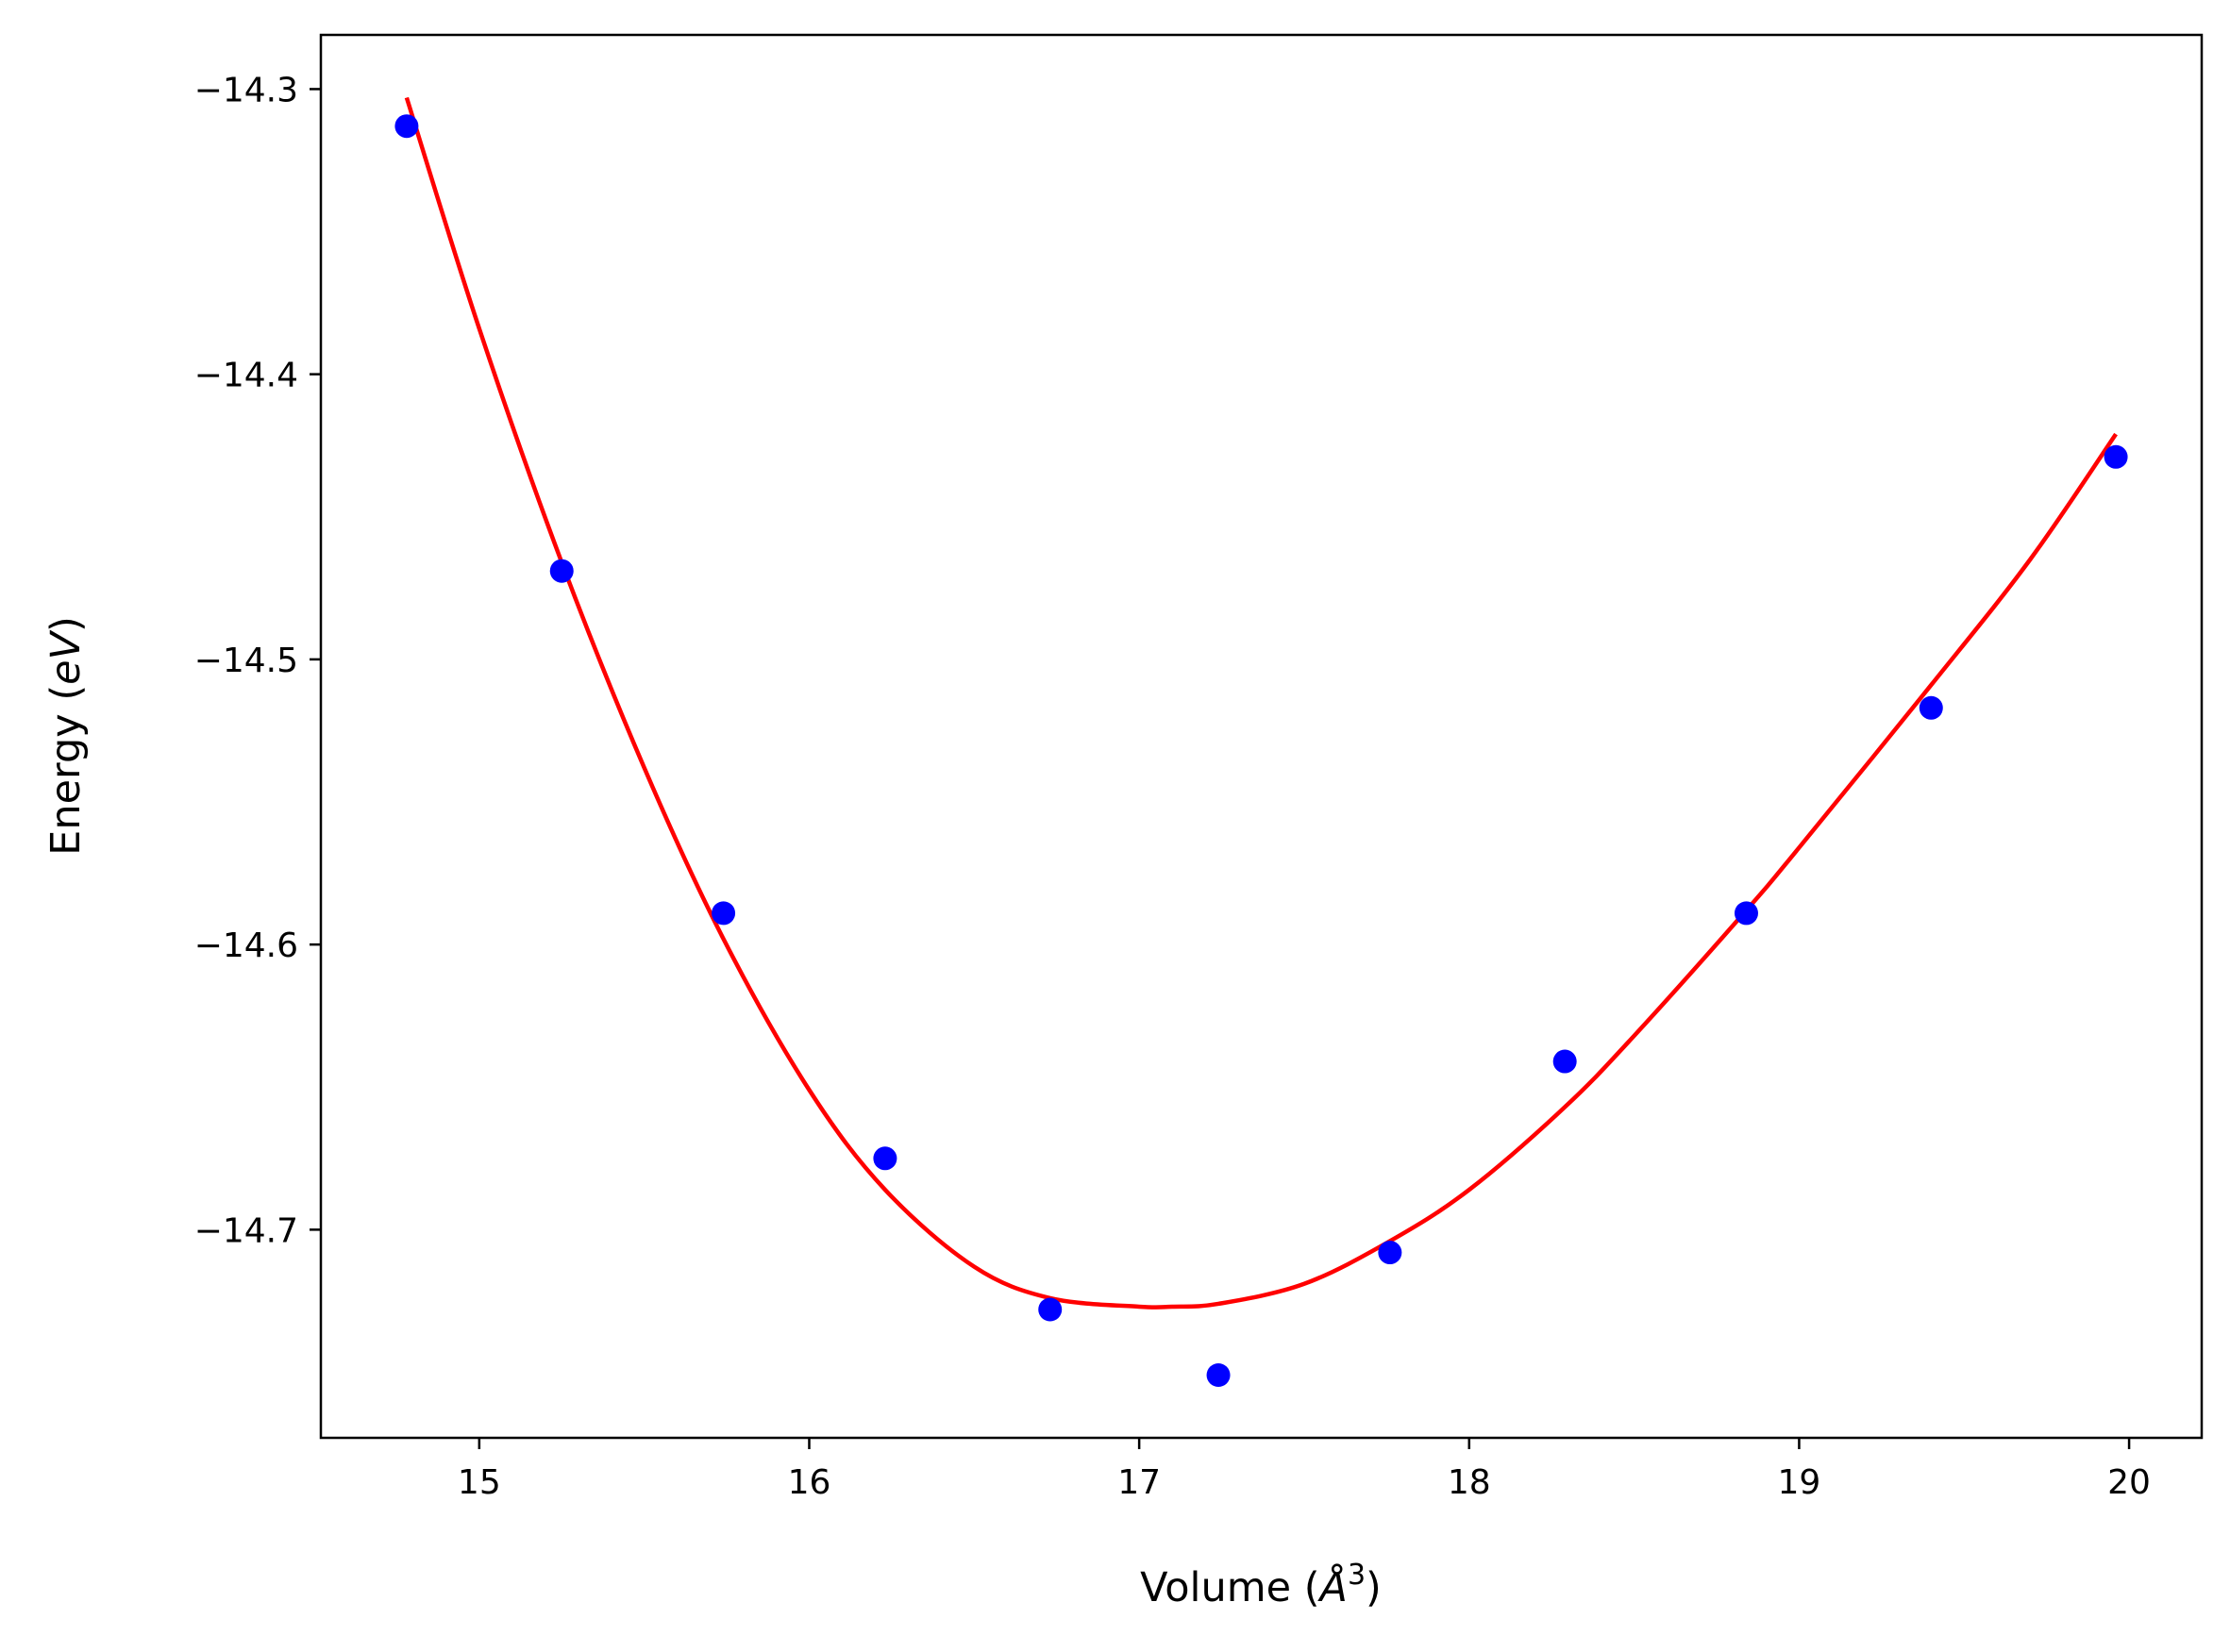  What do you see at coordinates (246, 376) in the screenshot?
I see `y-tick-label: −14.4` at bounding box center [246, 376].